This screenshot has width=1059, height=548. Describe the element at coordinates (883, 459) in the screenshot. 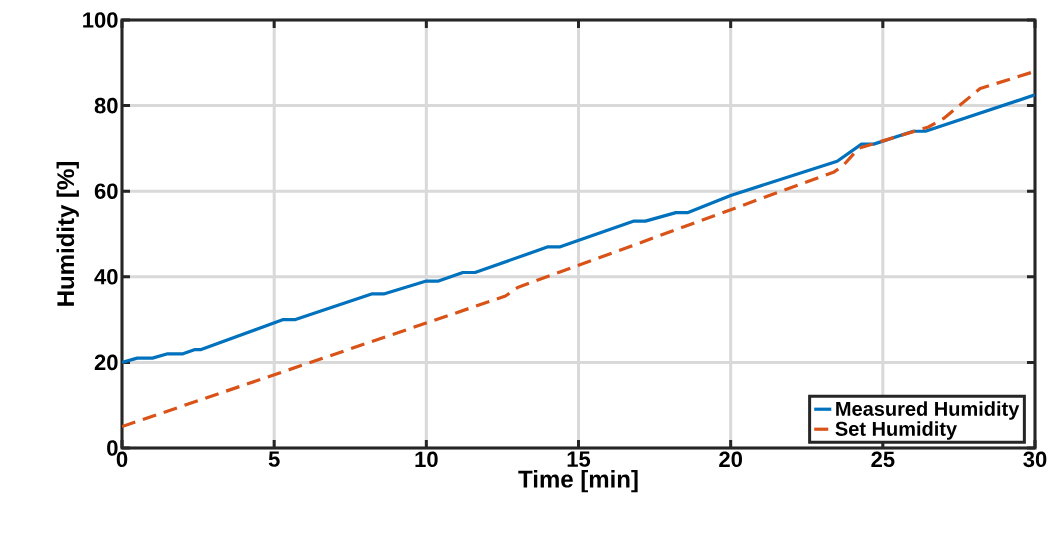

I see `x-tick-label: 25` at that location.